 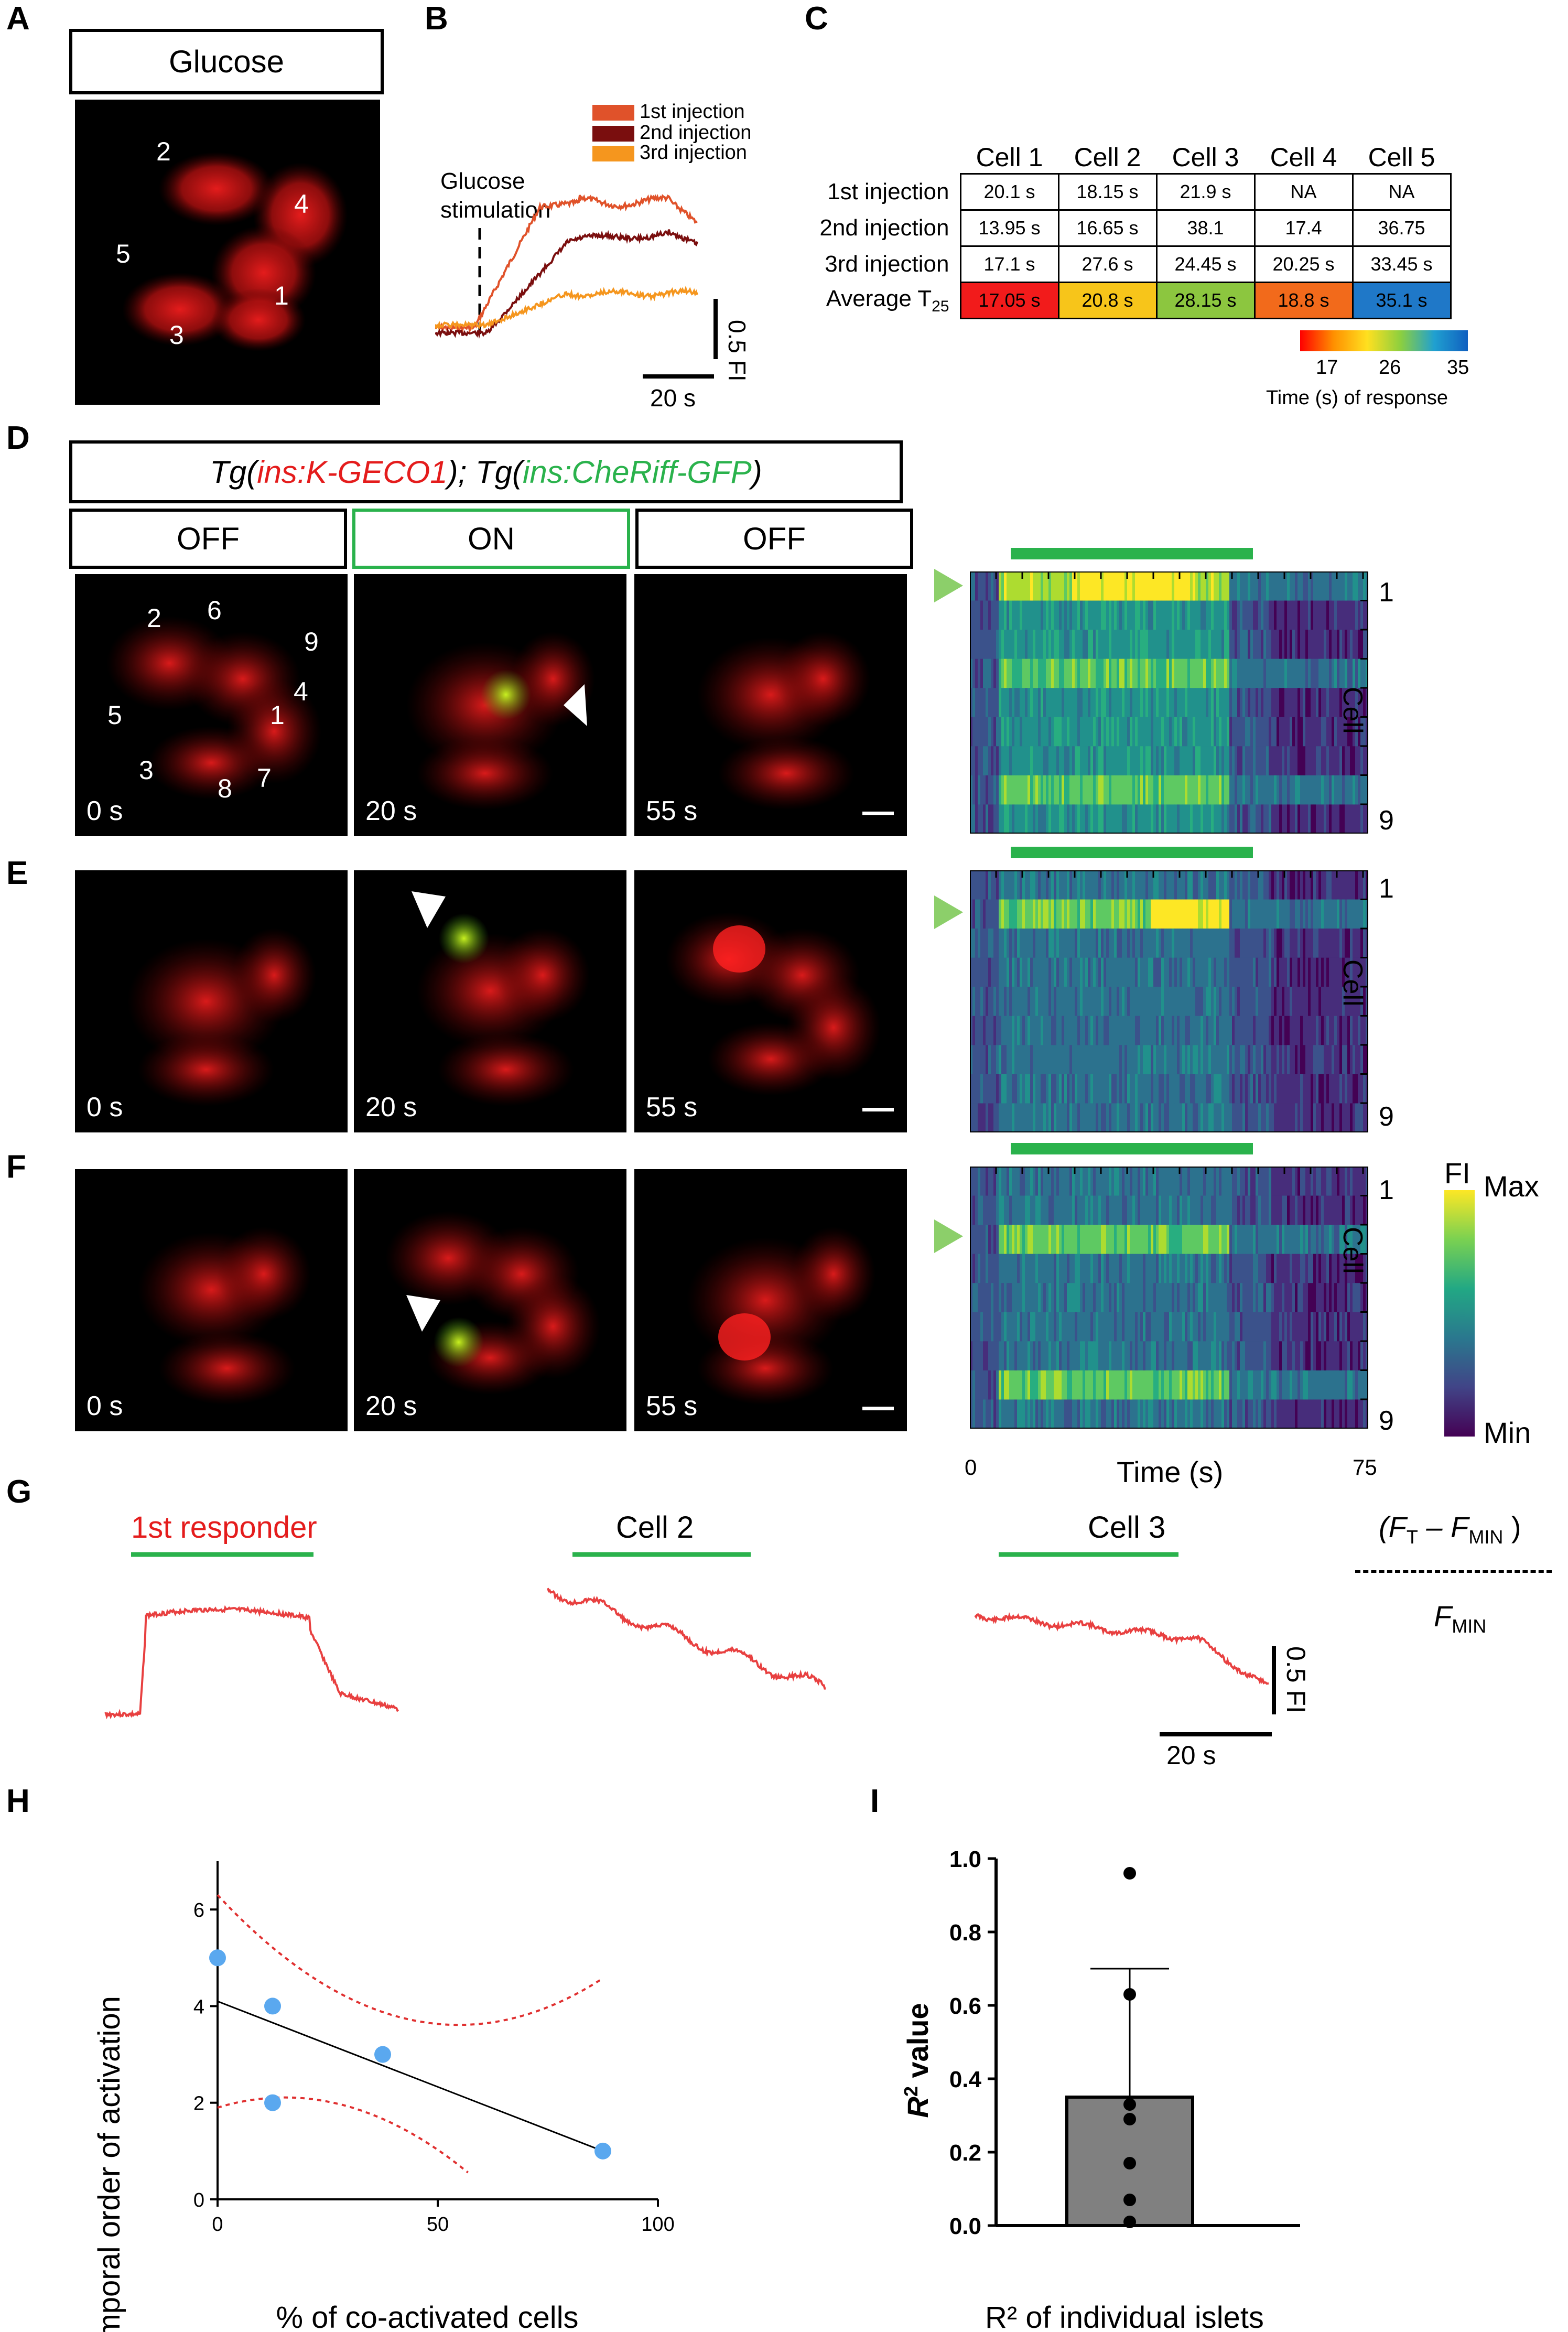 I want to click on trace-title-1st-responder: 1st responder, so click(x=224, y=1527).